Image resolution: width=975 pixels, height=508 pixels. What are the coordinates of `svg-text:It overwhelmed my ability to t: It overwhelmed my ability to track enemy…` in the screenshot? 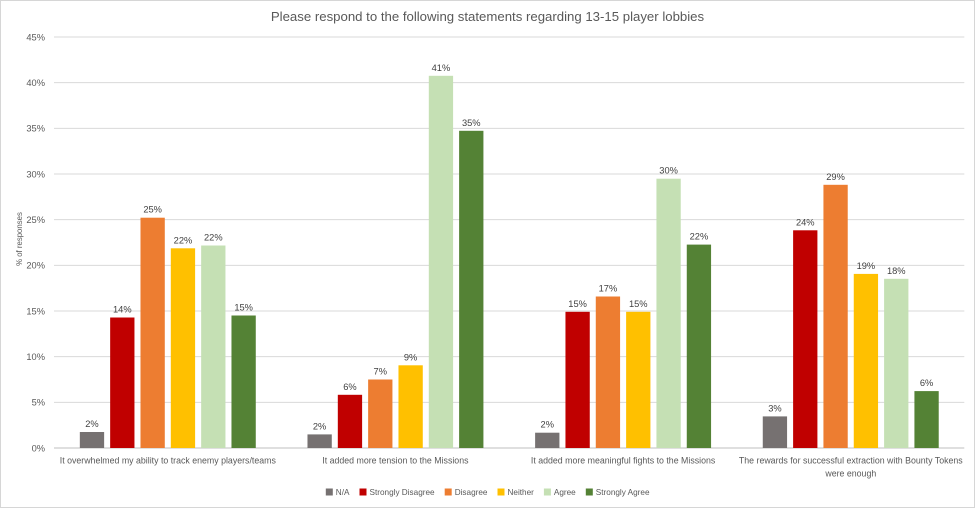 It's located at (168, 461).